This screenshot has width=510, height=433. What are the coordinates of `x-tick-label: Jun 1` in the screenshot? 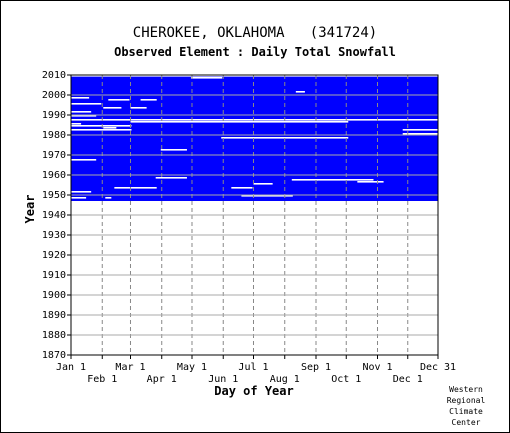 It's located at (223, 379).